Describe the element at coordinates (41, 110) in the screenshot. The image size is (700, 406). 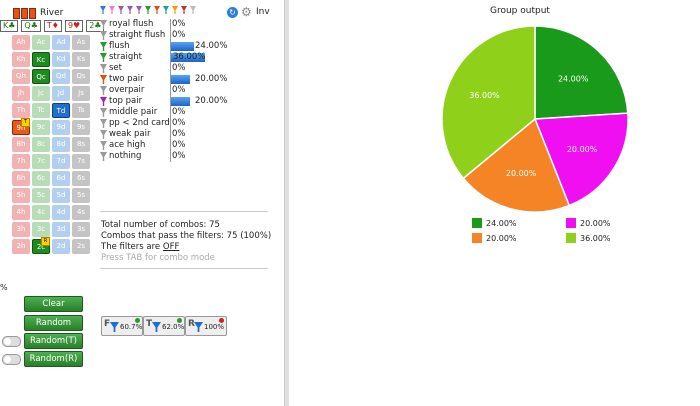
I see `card-cell-Tc: Tc` at that location.